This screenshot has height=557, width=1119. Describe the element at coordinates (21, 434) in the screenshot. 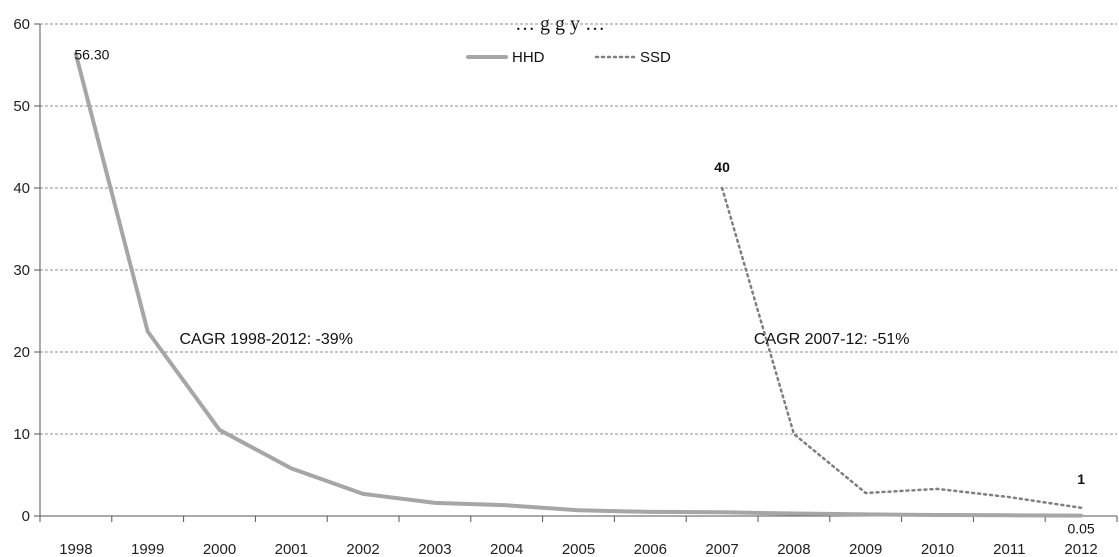

I see `y-tick-label: 10` at that location.